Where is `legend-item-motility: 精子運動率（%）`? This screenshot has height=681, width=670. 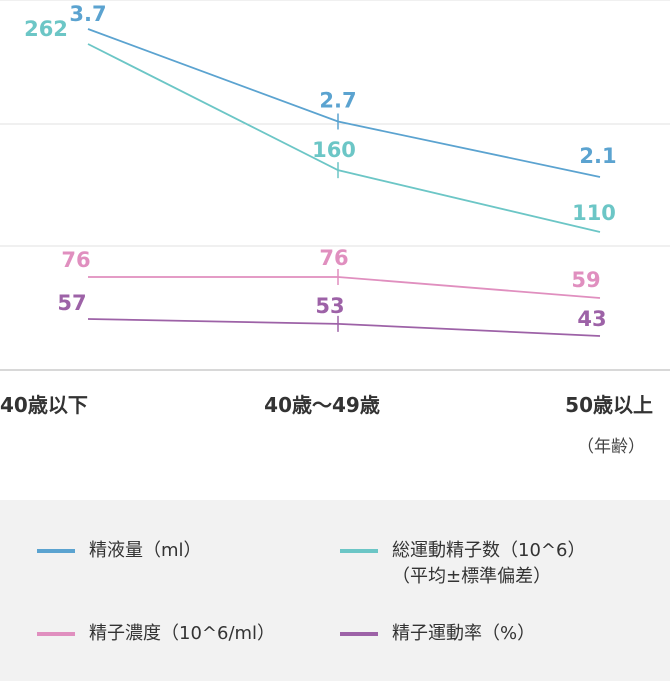 legend-item-motility: 精子運動率（%） is located at coordinates (437, 634).